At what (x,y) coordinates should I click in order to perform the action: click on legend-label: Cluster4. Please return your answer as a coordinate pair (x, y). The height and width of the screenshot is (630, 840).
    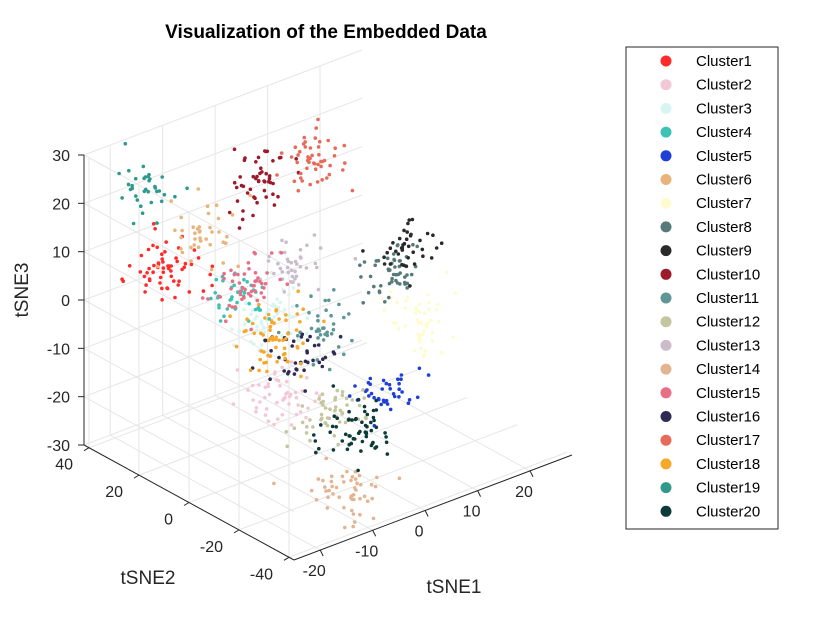
    Looking at the image, I should click on (724, 132).